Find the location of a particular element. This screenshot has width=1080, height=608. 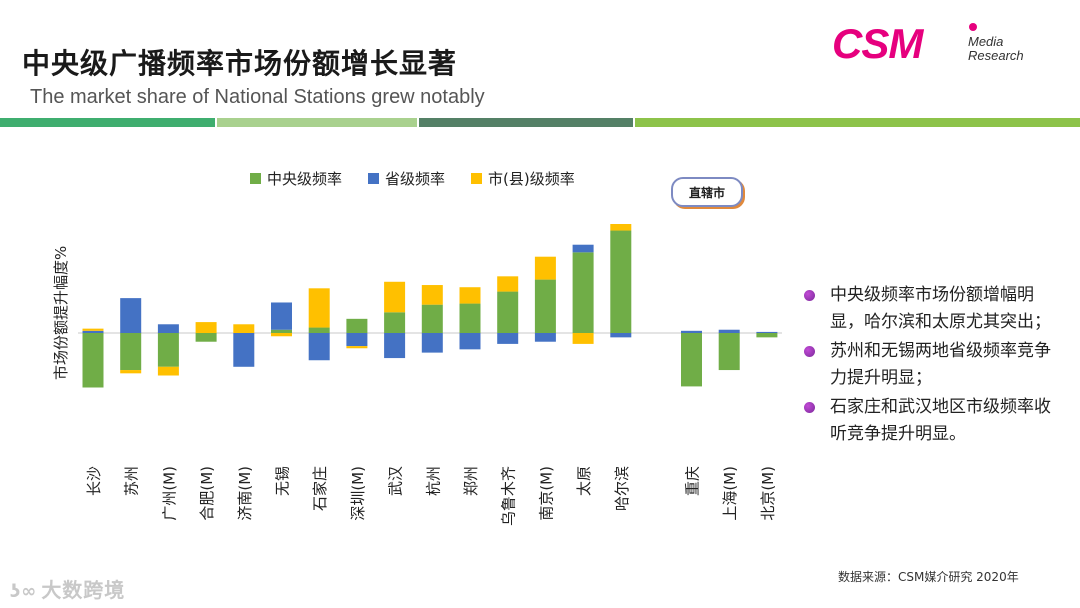

legend-item-provincial: 省级频率 is located at coordinates (406, 178).